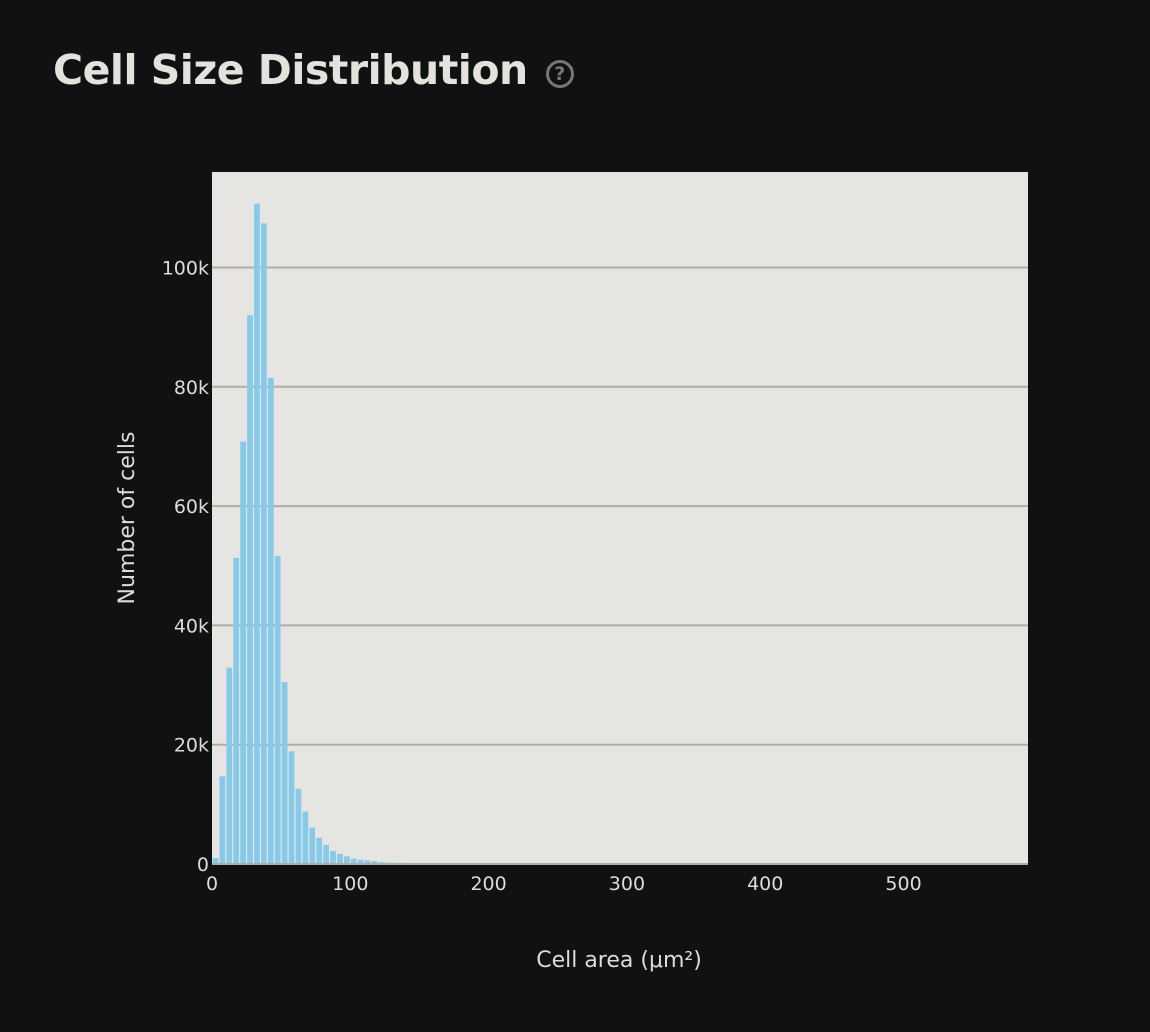 This screenshot has width=1150, height=1032. Describe the element at coordinates (564, 884) in the screenshot. I see `x-axis-ticks: 0 100 200 300 400 500` at that location.